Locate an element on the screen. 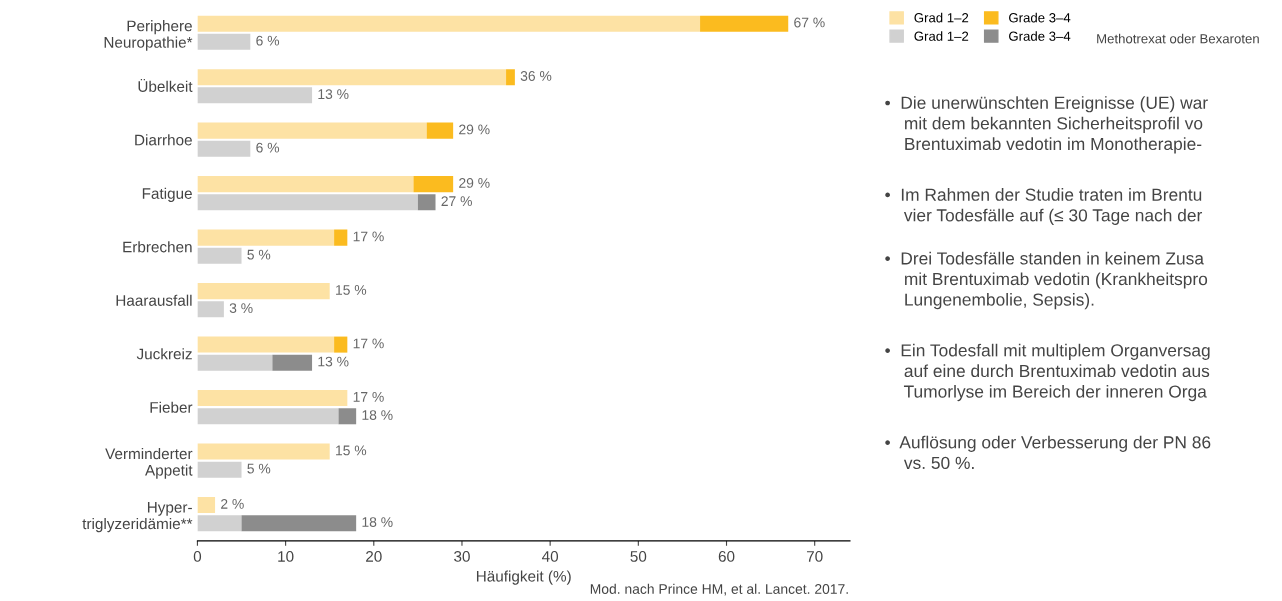 The height and width of the screenshot is (601, 1282). x-tick-label: 40 is located at coordinates (550, 556).